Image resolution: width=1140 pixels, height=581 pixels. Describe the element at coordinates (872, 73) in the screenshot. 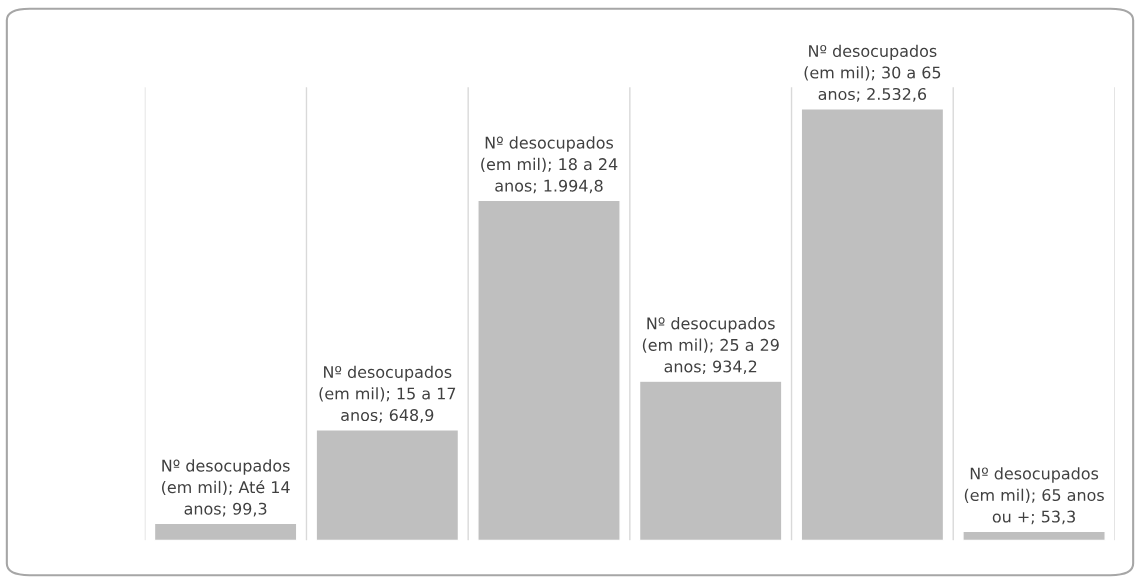

I see `data-label: Nº desocupados (em mil); 30 a 65 anos; 2.532,6` at that location.